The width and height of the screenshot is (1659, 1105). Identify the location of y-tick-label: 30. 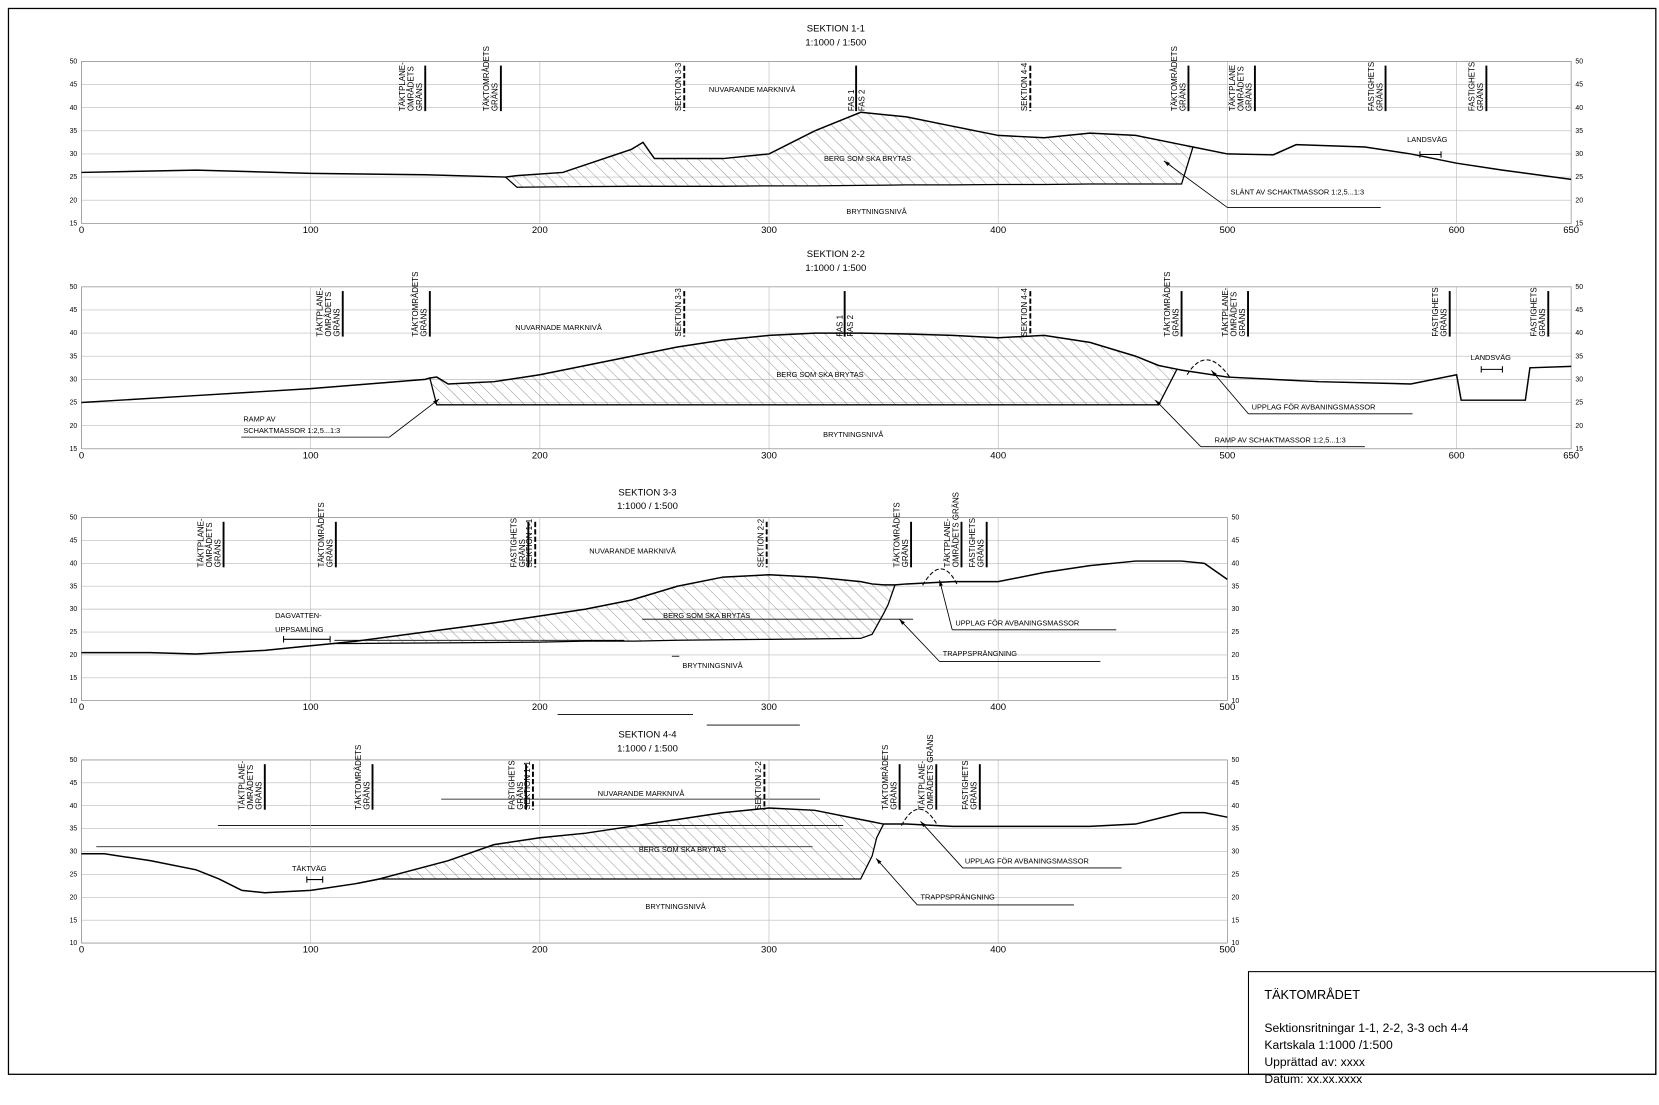
(1579, 154).